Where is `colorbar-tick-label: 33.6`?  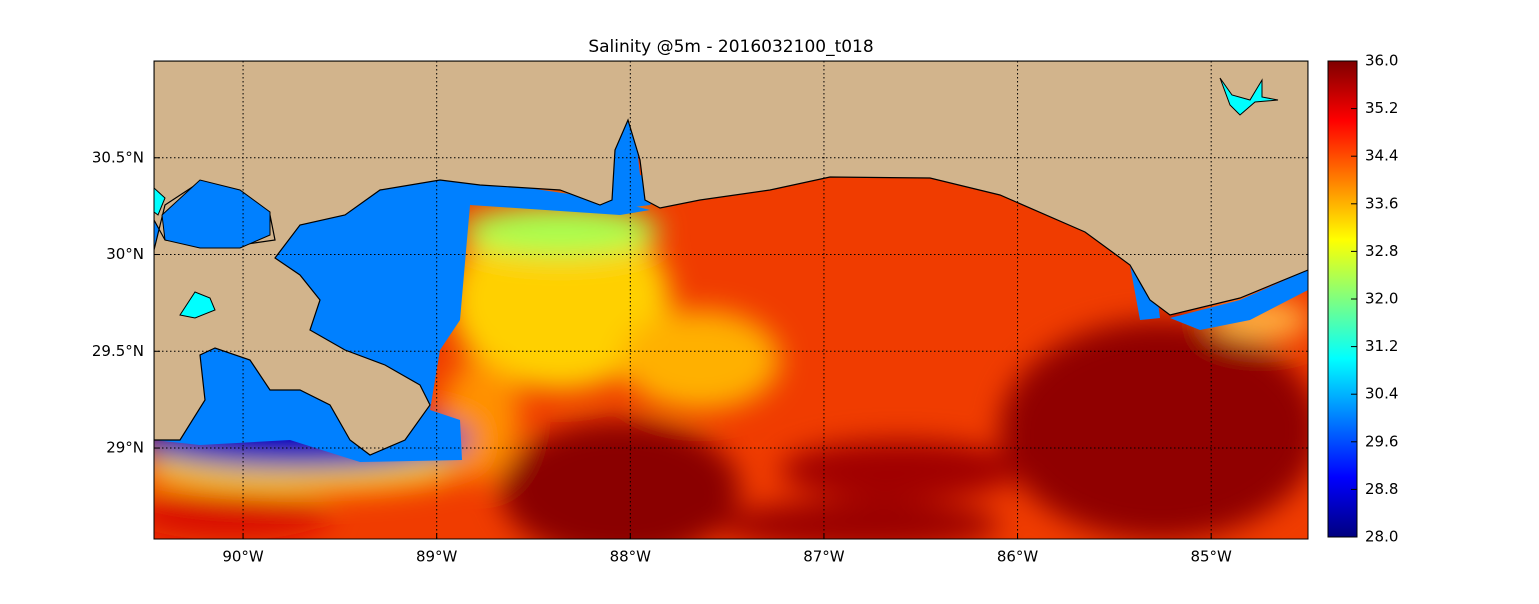
colorbar-tick-label: 33.6 is located at coordinates (1381, 203).